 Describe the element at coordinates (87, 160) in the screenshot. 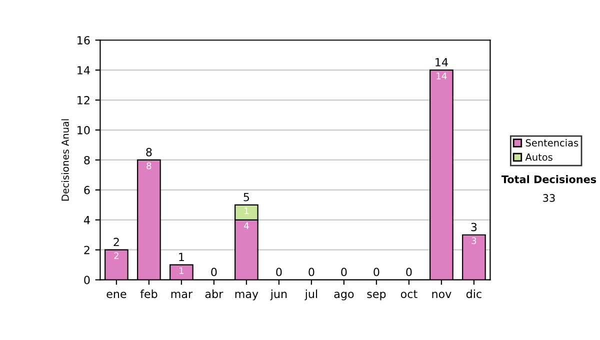

I see `y-tick-label: 8` at that location.